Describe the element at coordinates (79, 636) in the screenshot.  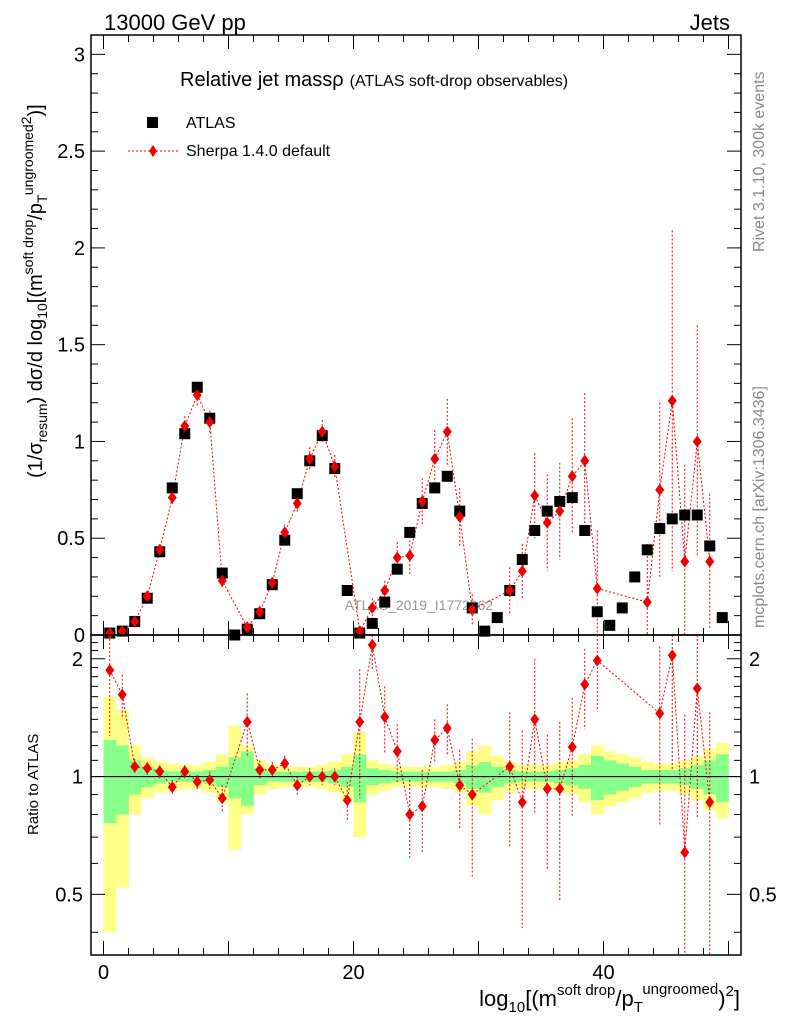
I see `main-ytick-label: 0` at that location.